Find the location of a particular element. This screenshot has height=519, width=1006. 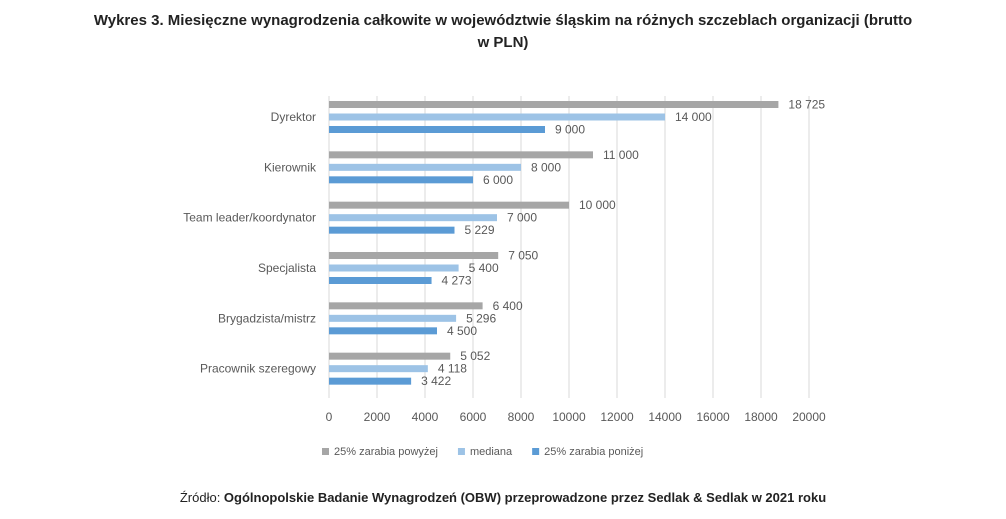

data-label: 4 500 is located at coordinates (462, 331).